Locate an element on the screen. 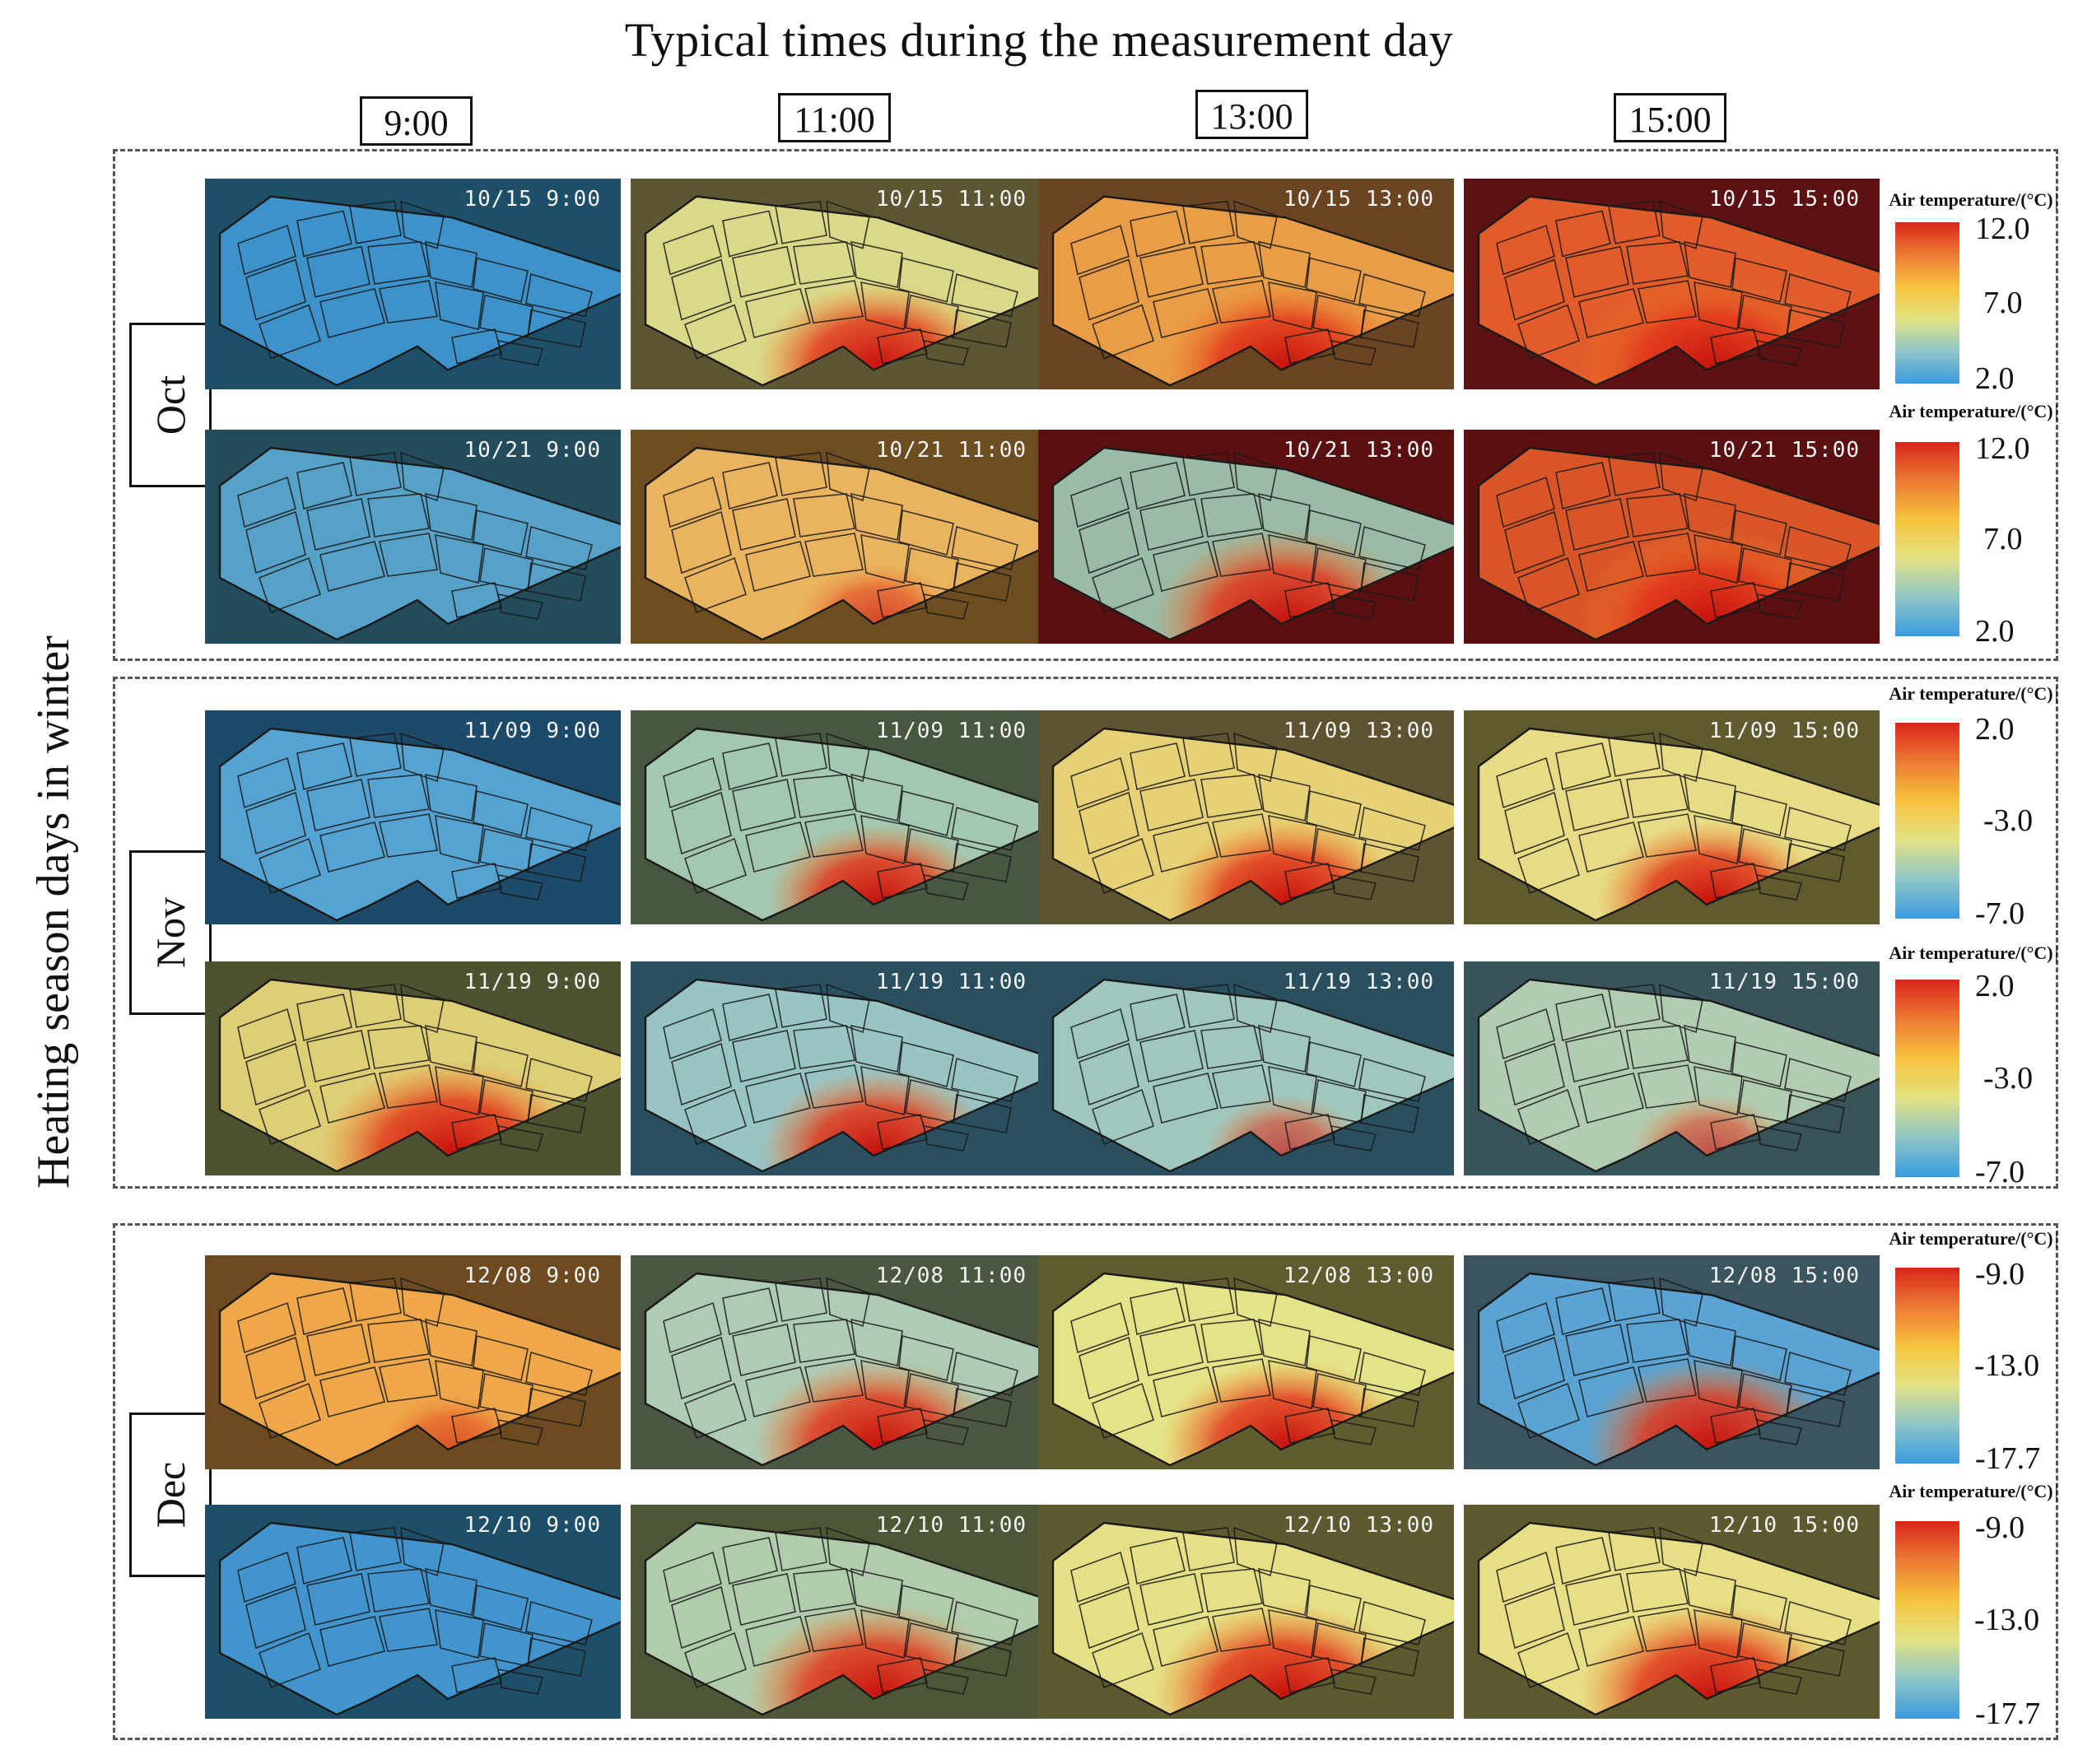  month-label-oct: Oct is located at coordinates (170, 405).